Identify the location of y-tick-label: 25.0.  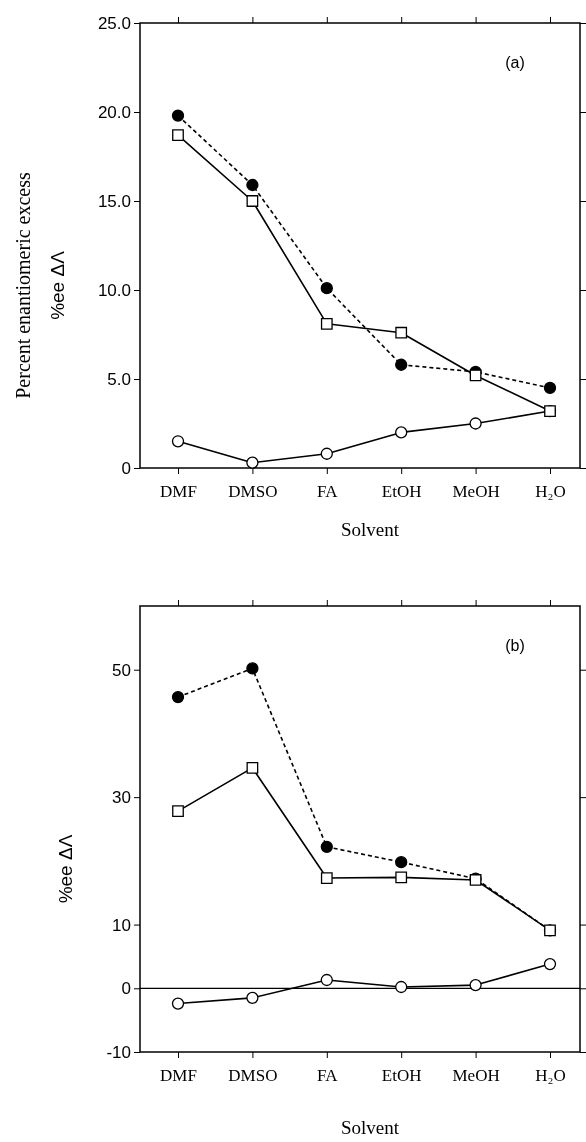
(114, 23).